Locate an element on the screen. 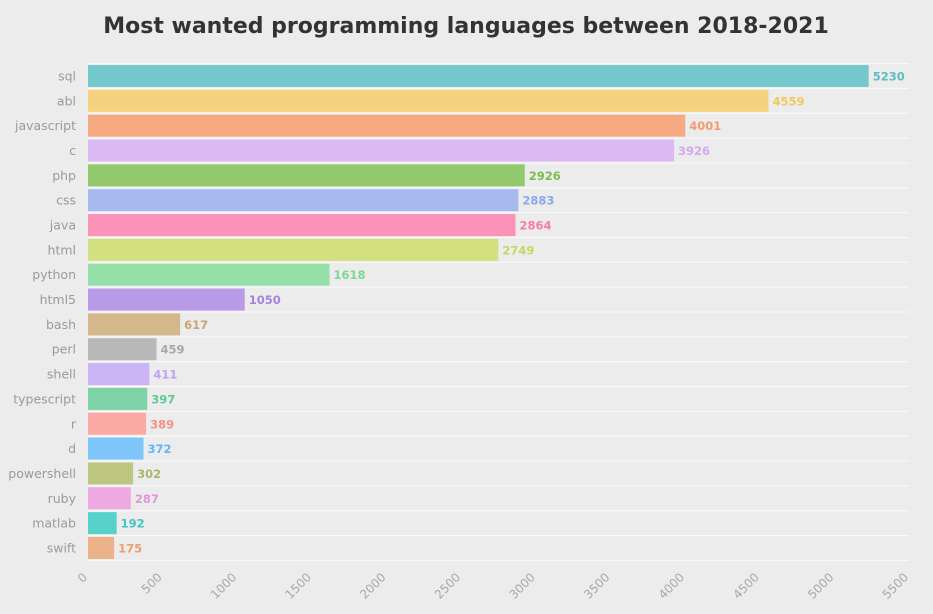  category-label: javascript is located at coordinates (45, 125).